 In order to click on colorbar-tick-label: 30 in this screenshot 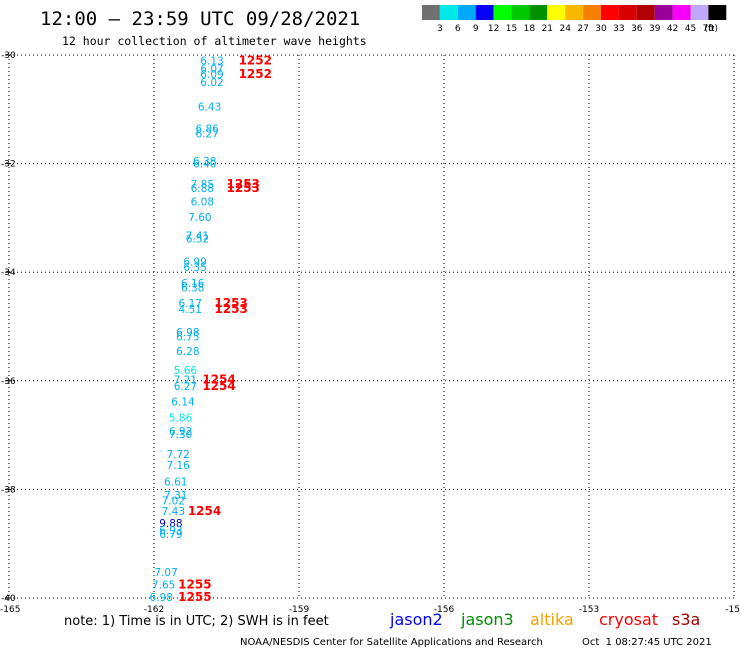, I will do `click(601, 29)`.